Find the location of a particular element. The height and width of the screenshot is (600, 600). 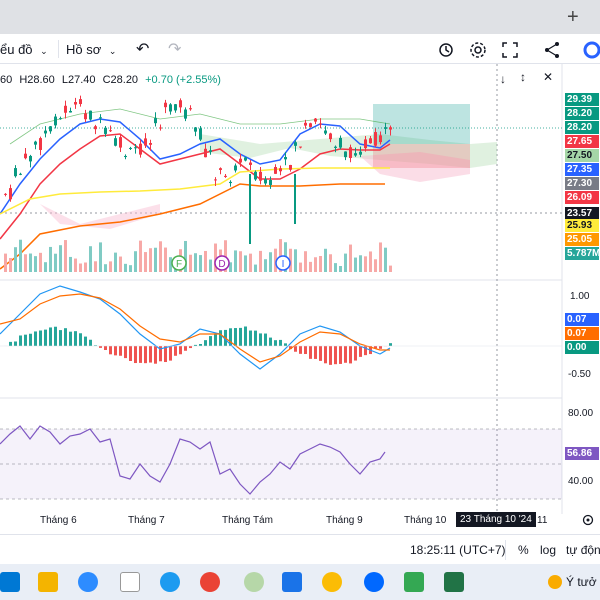

drive-icon is located at coordinates (414, 582).